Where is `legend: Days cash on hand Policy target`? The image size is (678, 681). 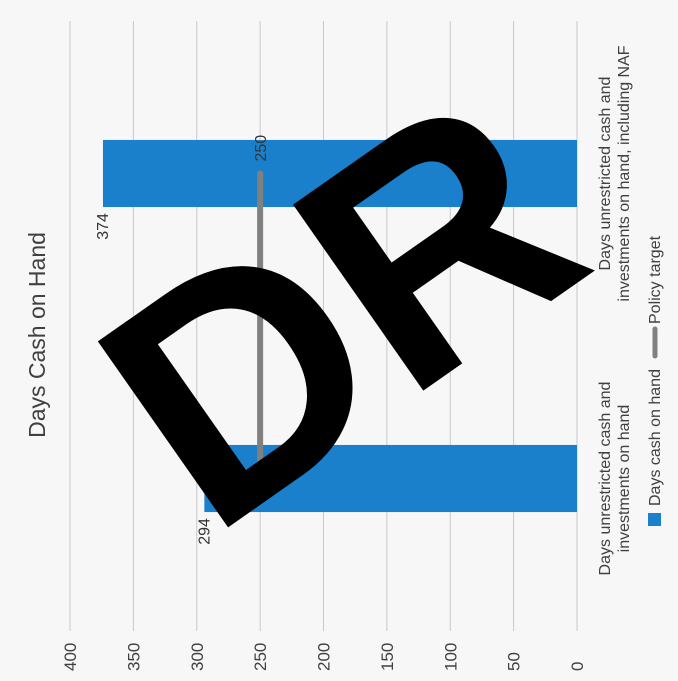 legend: Days cash on hand Policy target is located at coordinates (655, 380).